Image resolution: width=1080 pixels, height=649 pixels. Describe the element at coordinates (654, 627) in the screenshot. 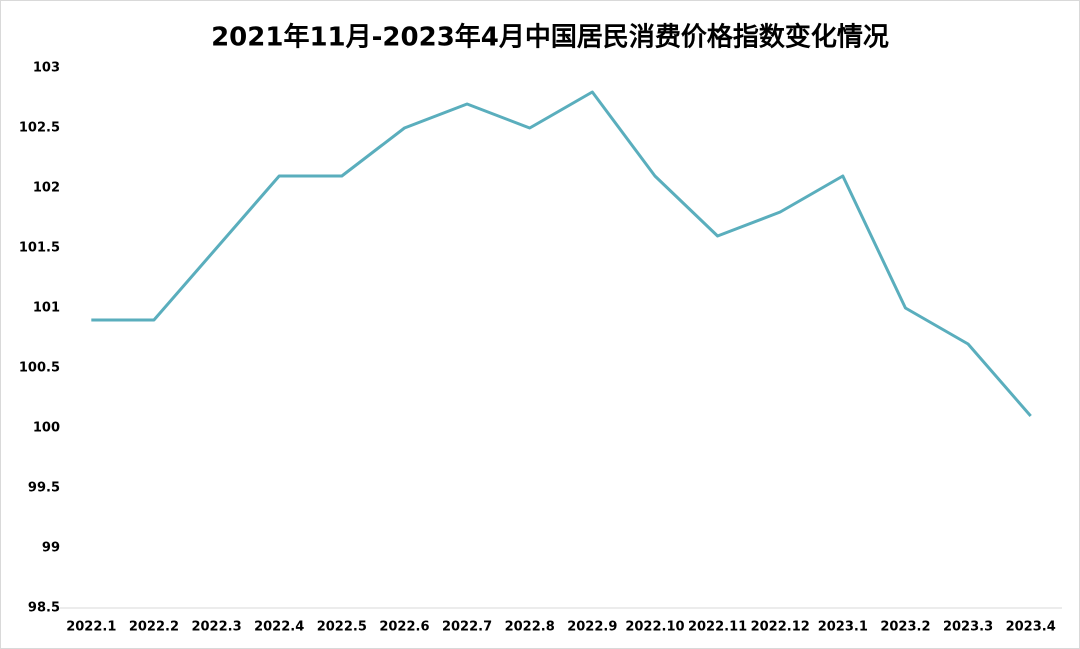

I see `x-tick-label: 2022.10` at that location.